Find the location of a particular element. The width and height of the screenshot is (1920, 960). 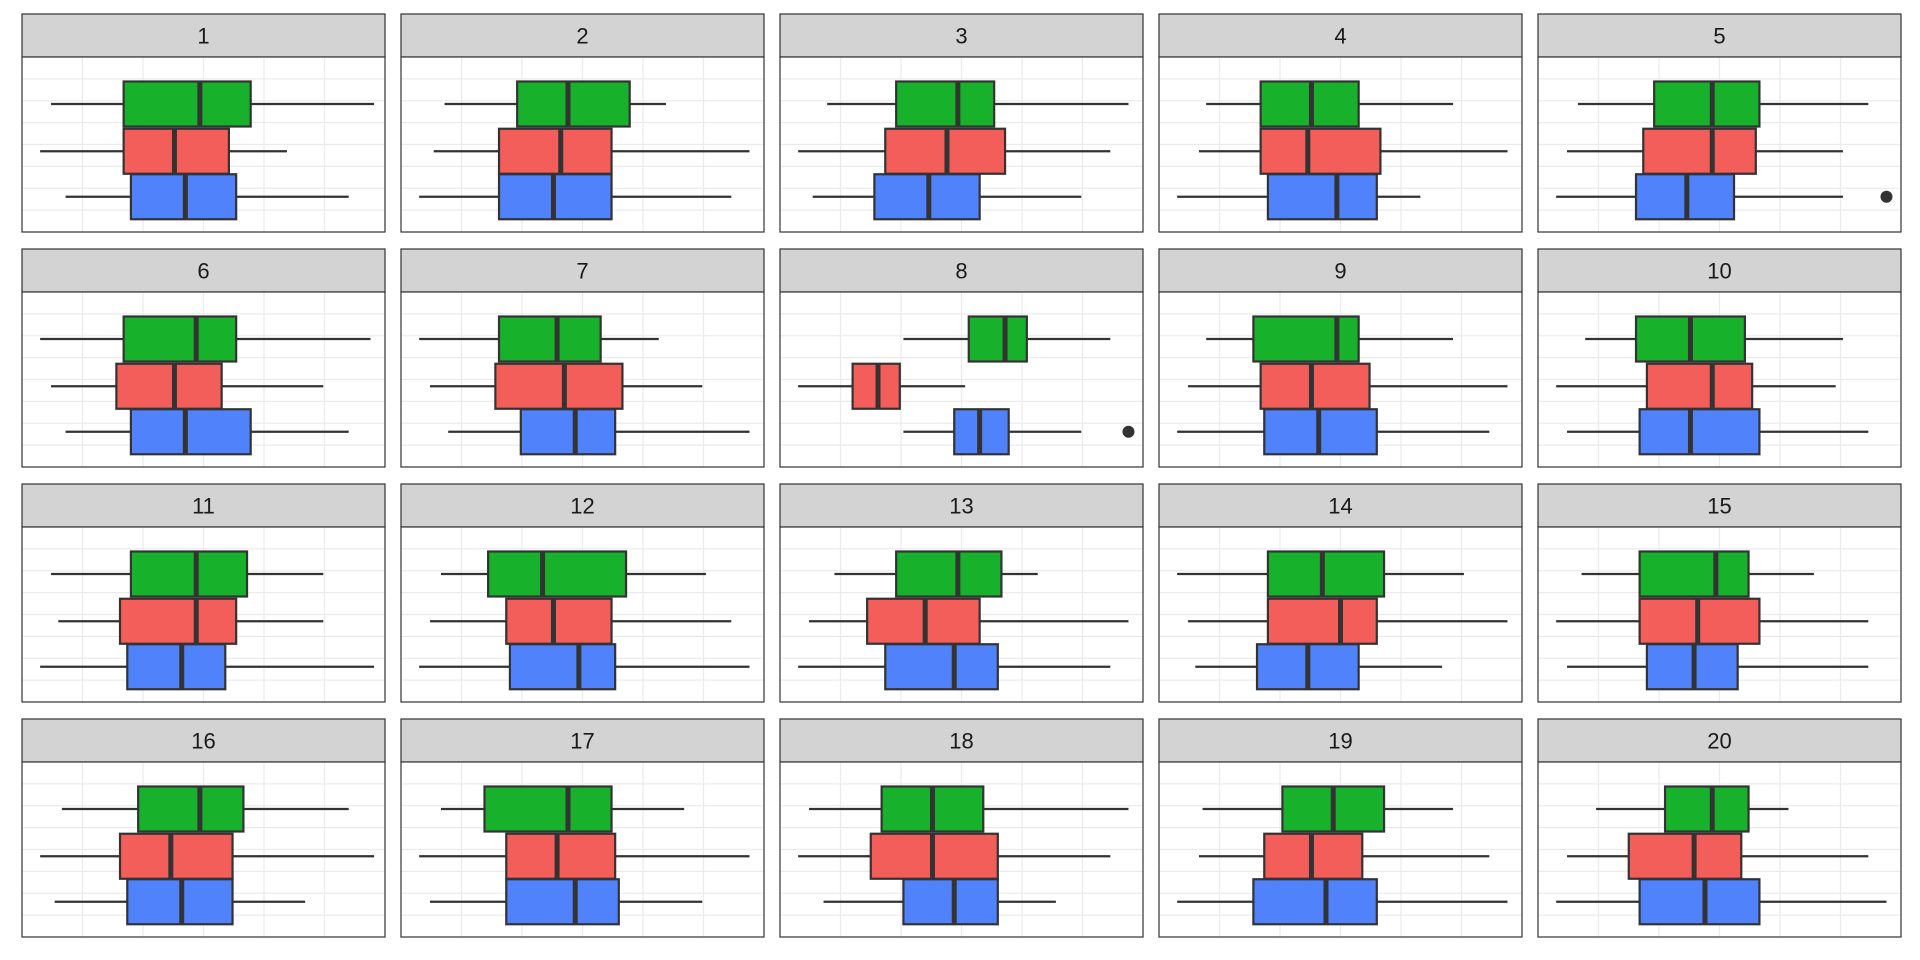

facet-strip-label: 3 is located at coordinates (961, 36).